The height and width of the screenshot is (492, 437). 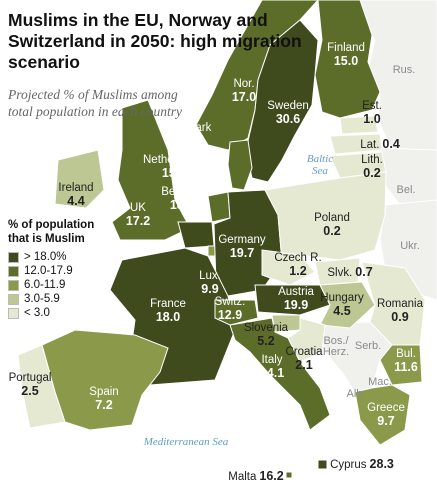 What do you see at coordinates (30, 391) in the screenshot?
I see `country-value: 2.5` at bounding box center [30, 391].